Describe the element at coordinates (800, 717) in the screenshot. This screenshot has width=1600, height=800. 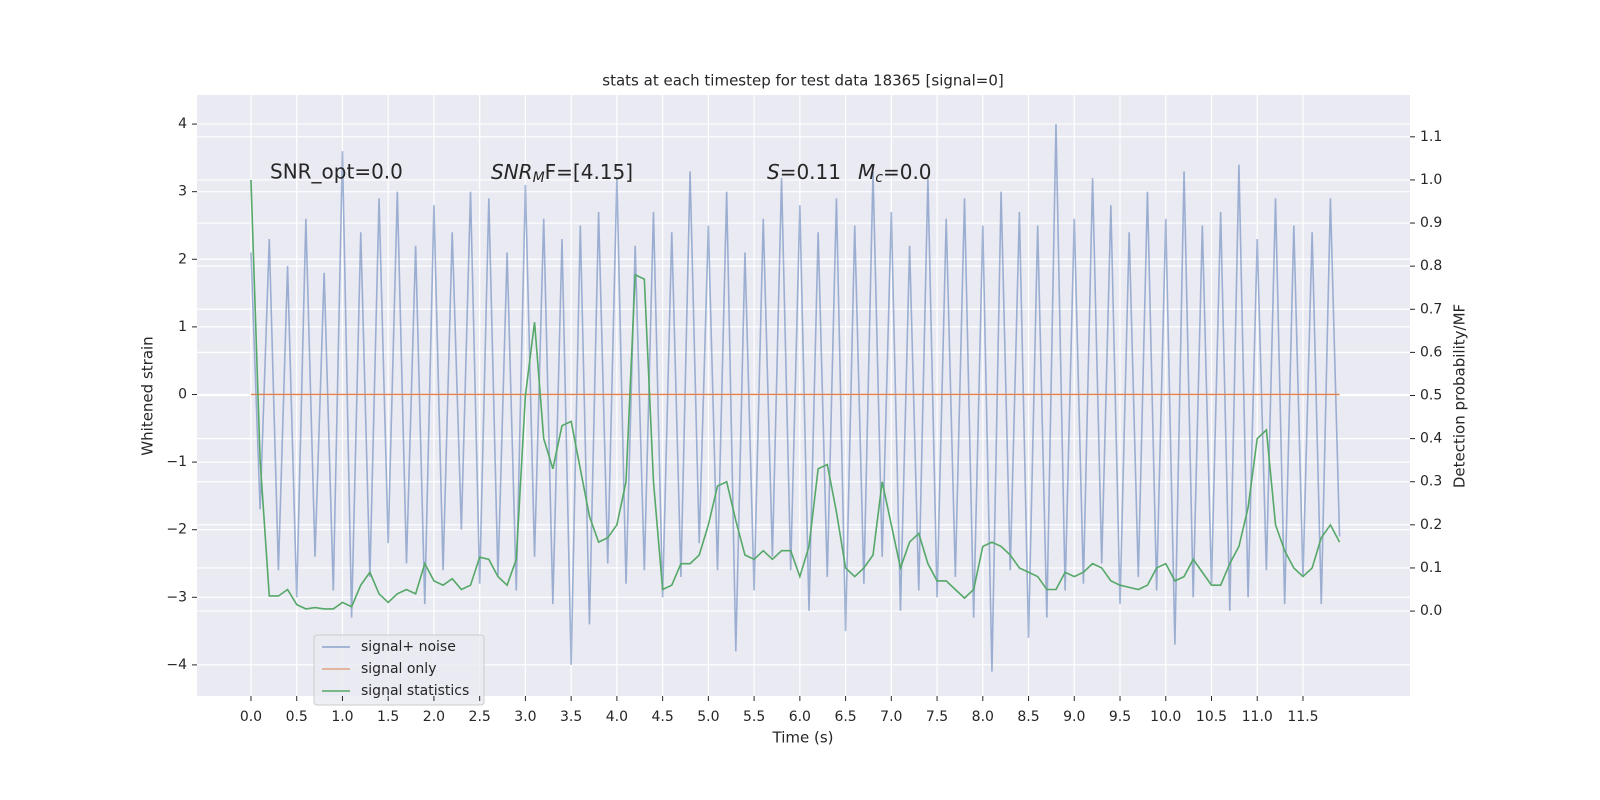
I see `x-tick-label: 6.0` at that location.